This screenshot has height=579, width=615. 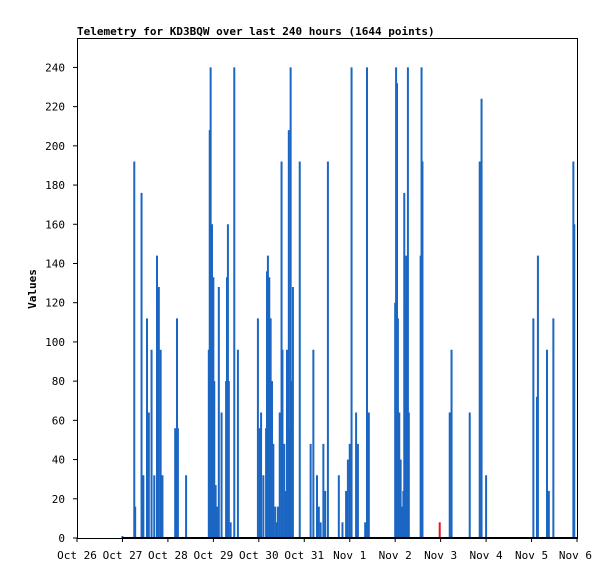 I want to click on x-tick-label: Oct 29, so click(x=213, y=555).